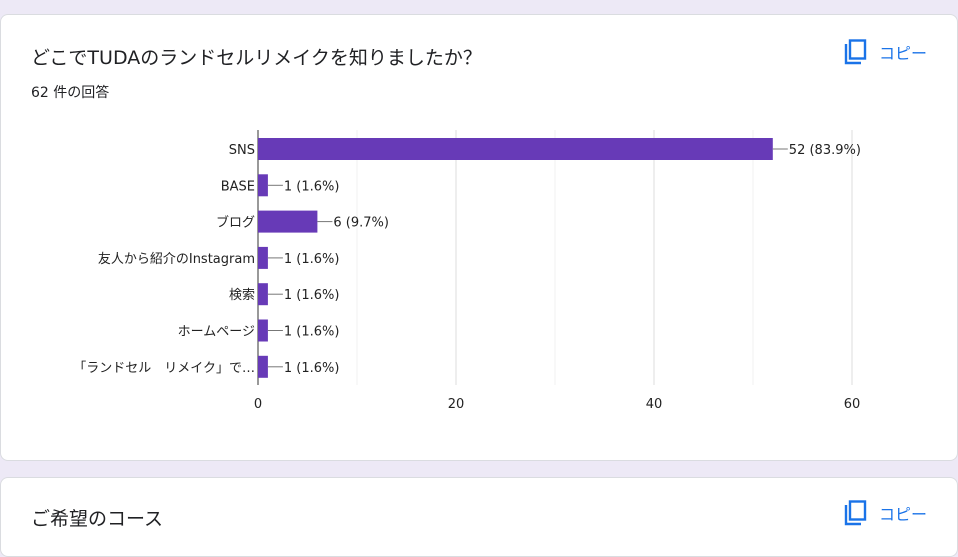 The height and width of the screenshot is (557, 958). Describe the element at coordinates (456, 404) in the screenshot. I see `x-tick-label: 20` at that location.